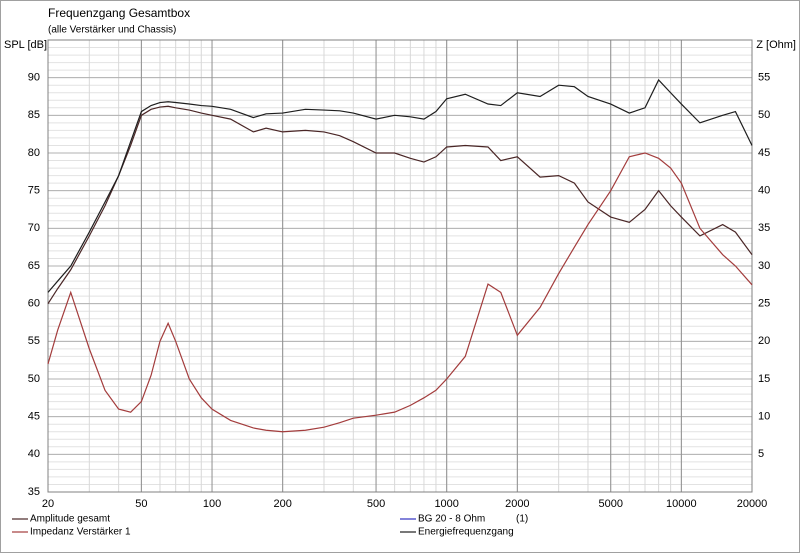  What do you see at coordinates (34, 266) in the screenshot?
I see `y-tick-label: 65` at bounding box center [34, 266].